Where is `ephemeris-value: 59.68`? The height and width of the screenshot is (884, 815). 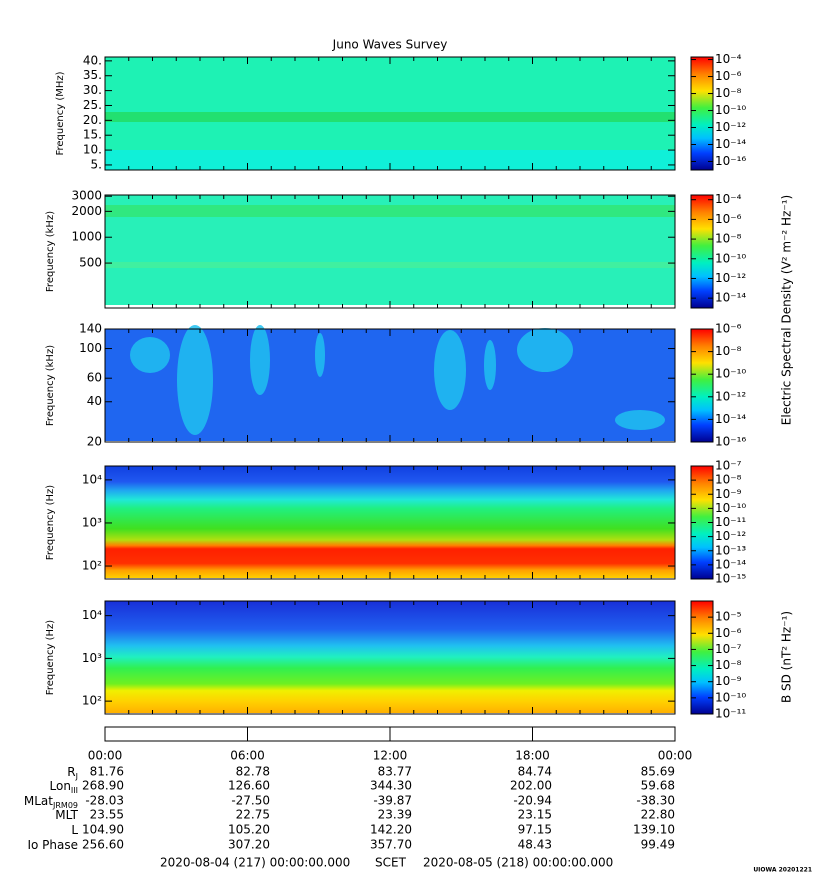
ephemeris-value: 59.68 is located at coordinates (658, 786).